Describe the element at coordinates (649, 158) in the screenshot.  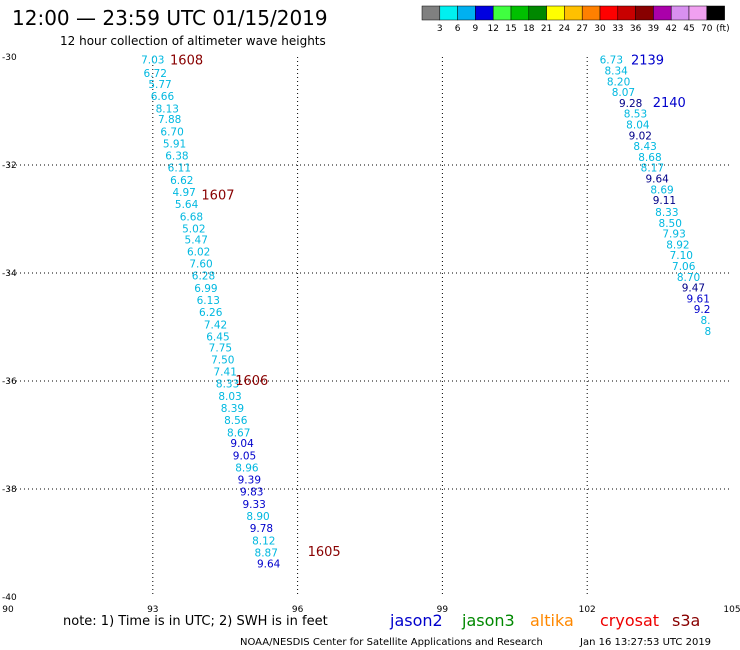
I see `wave-height-point: 8.68` at that location.